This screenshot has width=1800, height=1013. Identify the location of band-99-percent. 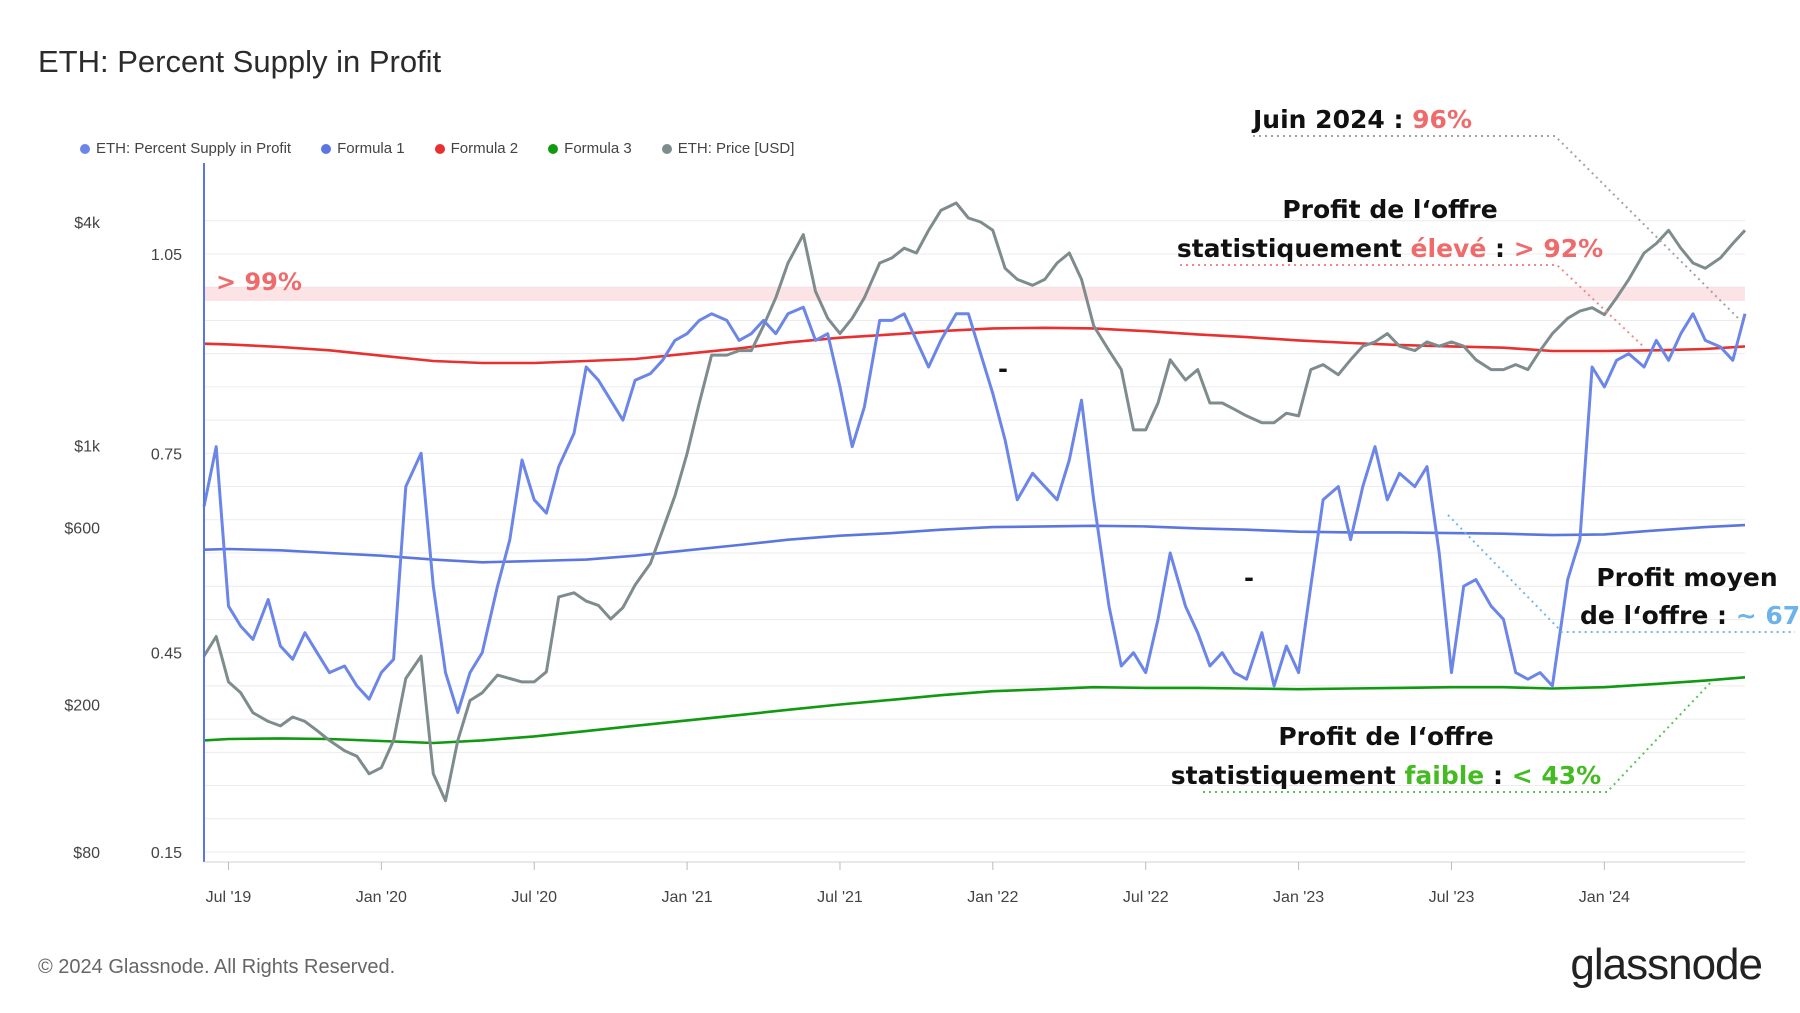
(974, 293).